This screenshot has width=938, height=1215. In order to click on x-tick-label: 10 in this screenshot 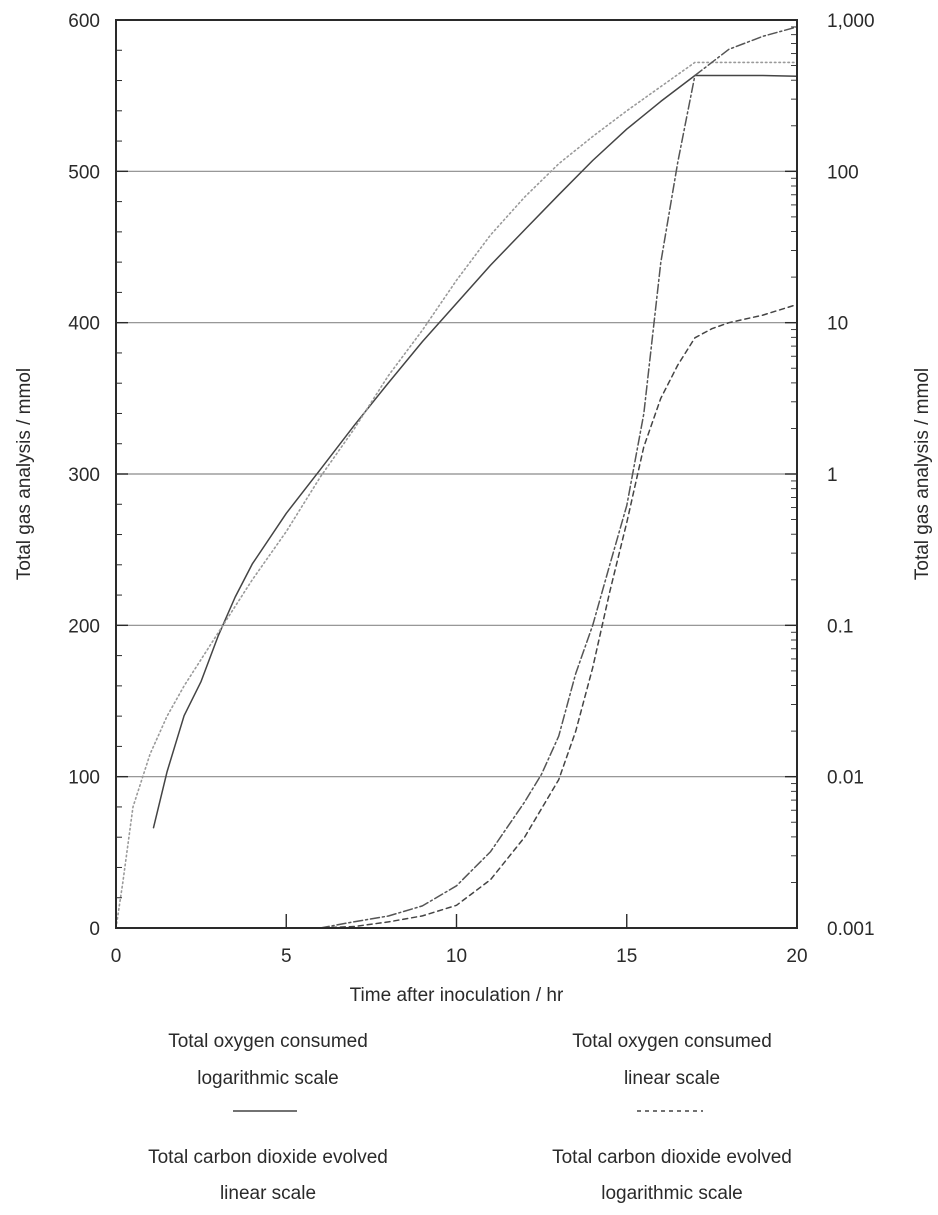, I will do `click(456, 956)`.